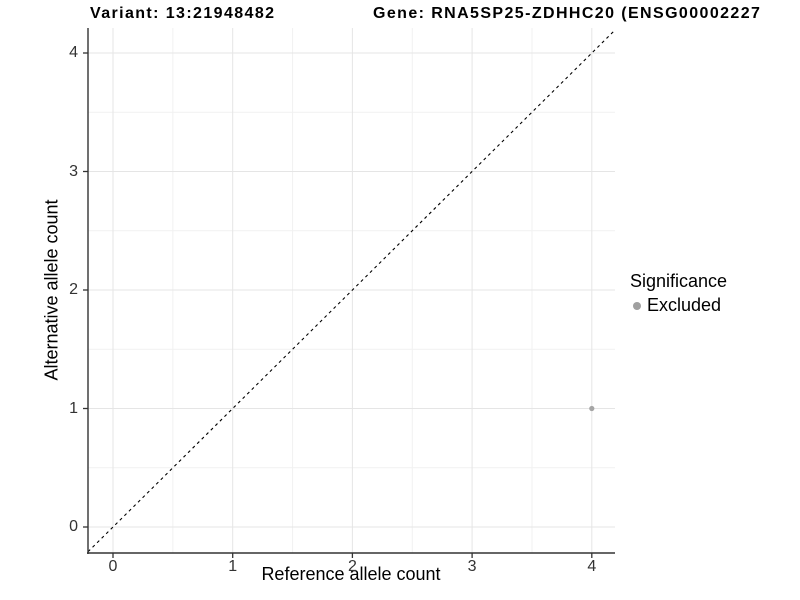 Image resolution: width=800 pixels, height=600 pixels. Describe the element at coordinates (73, 52) in the screenshot. I see `y-tick-label: 4` at that location.